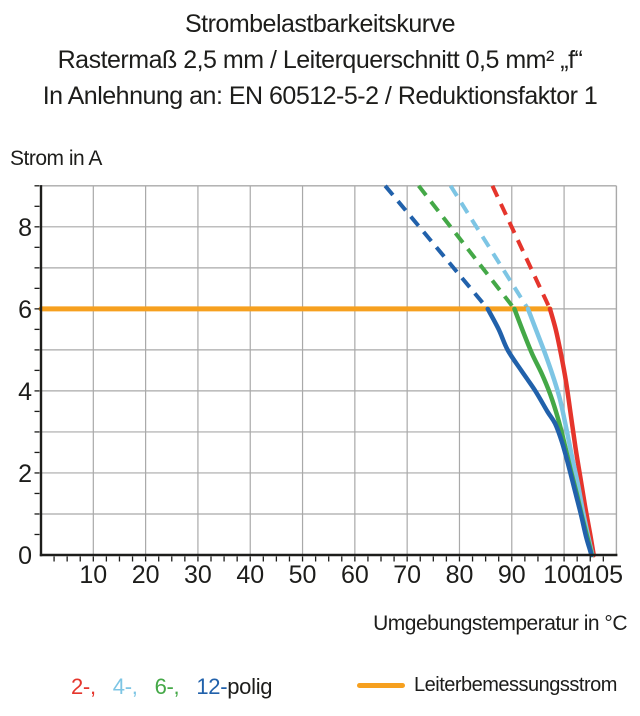 This screenshot has width=640, height=716. What do you see at coordinates (602, 575) in the screenshot?
I see `x-tick-label: 105` at bounding box center [602, 575].